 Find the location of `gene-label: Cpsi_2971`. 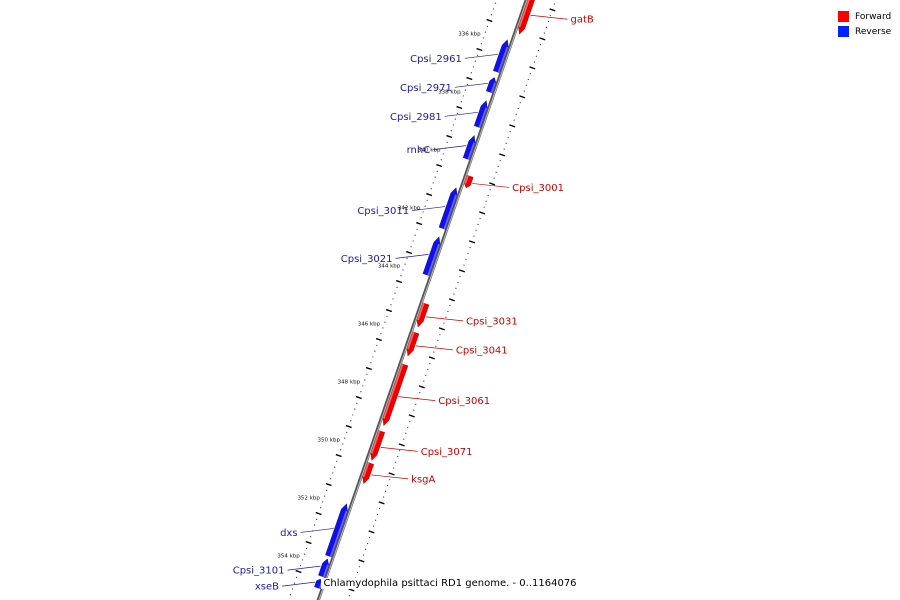

gene-label: Cpsi_2971 is located at coordinates (426, 88).